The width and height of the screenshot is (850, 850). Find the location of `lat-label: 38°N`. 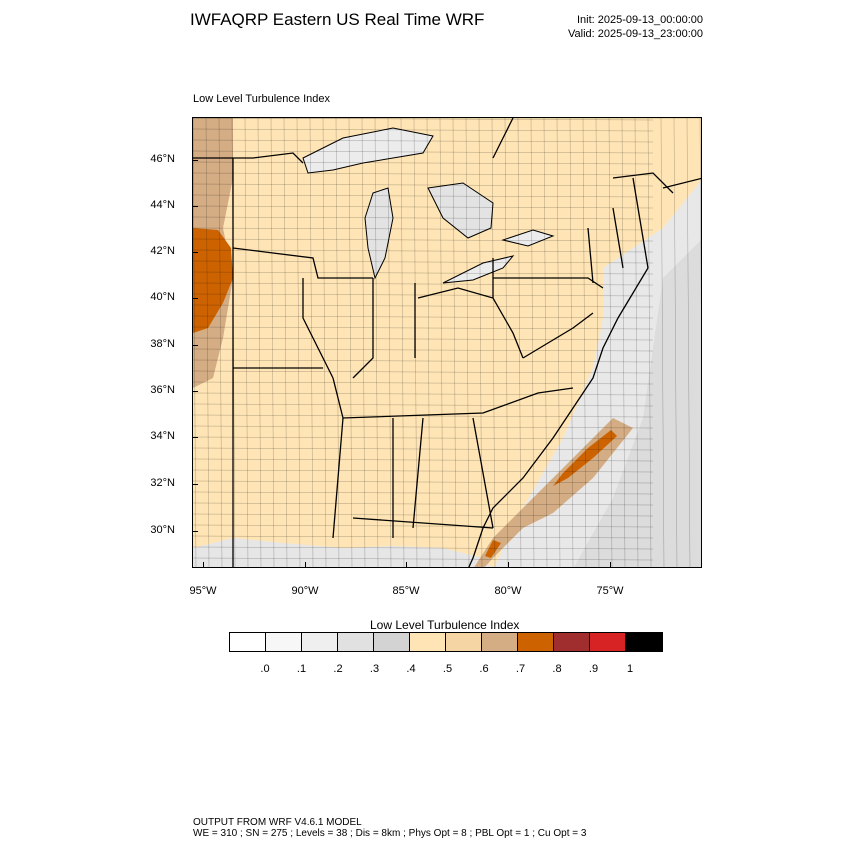

lat-label: 38°N is located at coordinates (162, 344).